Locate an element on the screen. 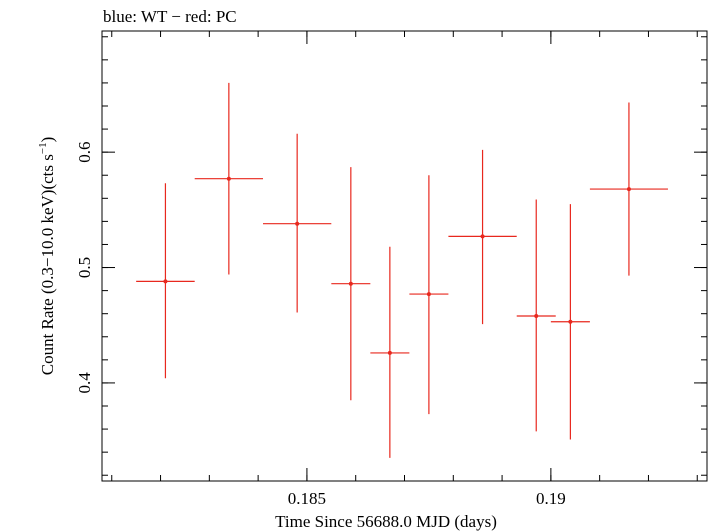 The width and height of the screenshot is (709, 532). x-tick-label: 0.19 is located at coordinates (551, 498).